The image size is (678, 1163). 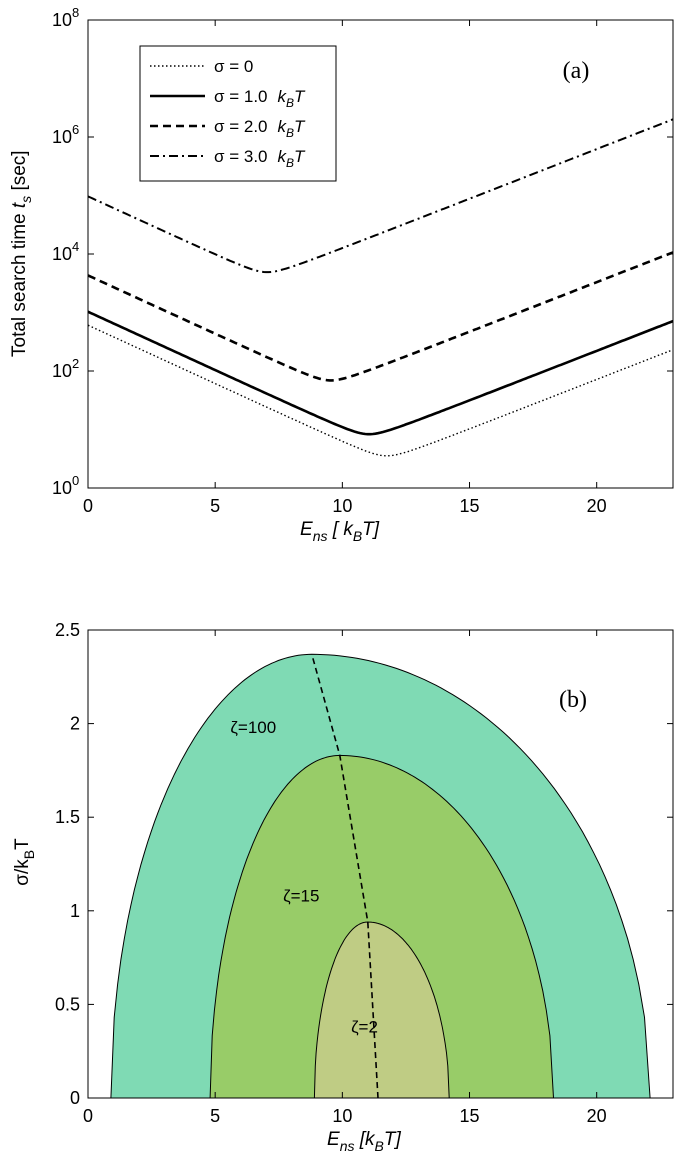 What do you see at coordinates (75, 363) in the screenshot?
I see `panel-a-ytick-exponent: 2` at bounding box center [75, 363].